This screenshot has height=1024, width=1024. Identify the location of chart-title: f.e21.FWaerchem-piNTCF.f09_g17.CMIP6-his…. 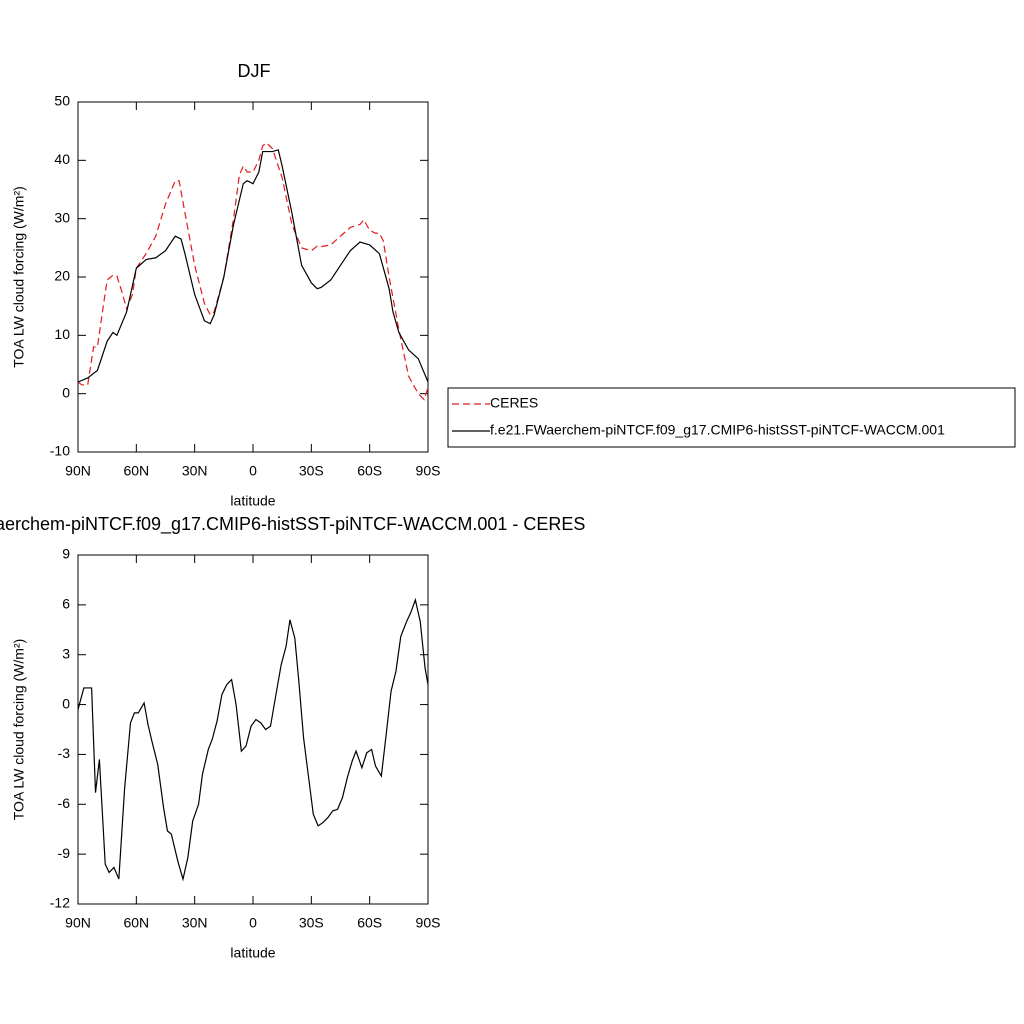
(292, 524).